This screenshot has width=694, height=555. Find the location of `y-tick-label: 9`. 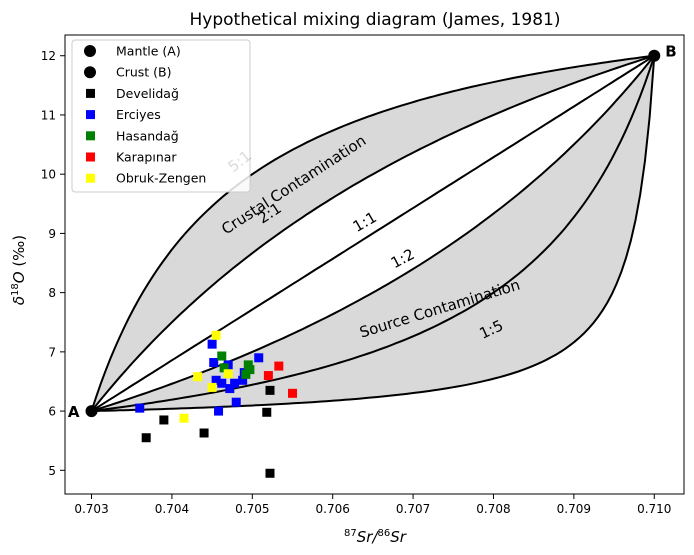

y-tick-label: 9 is located at coordinates (52, 234).